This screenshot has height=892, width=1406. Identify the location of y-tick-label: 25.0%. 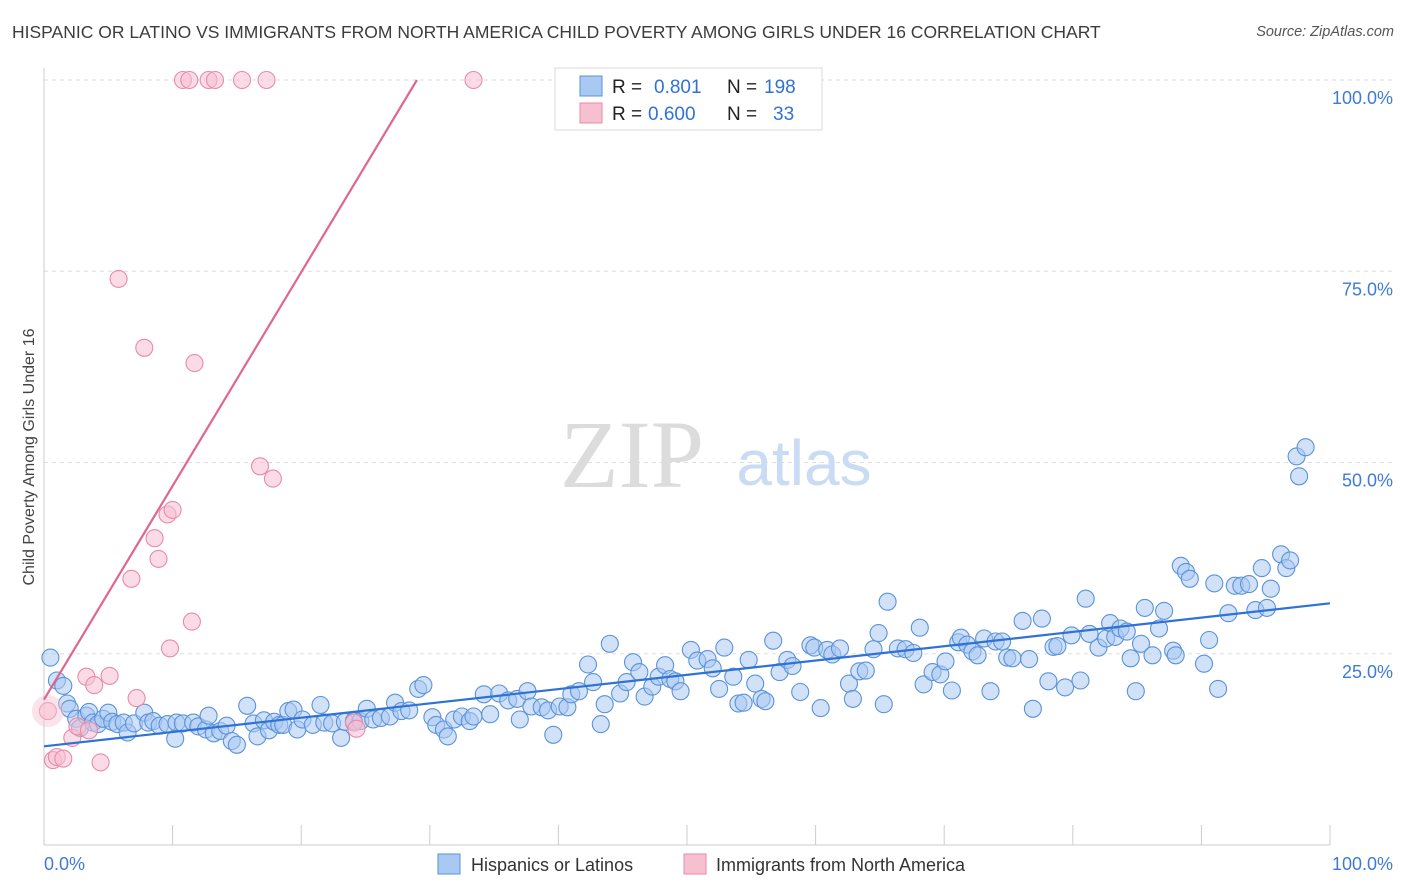
(1367, 672).